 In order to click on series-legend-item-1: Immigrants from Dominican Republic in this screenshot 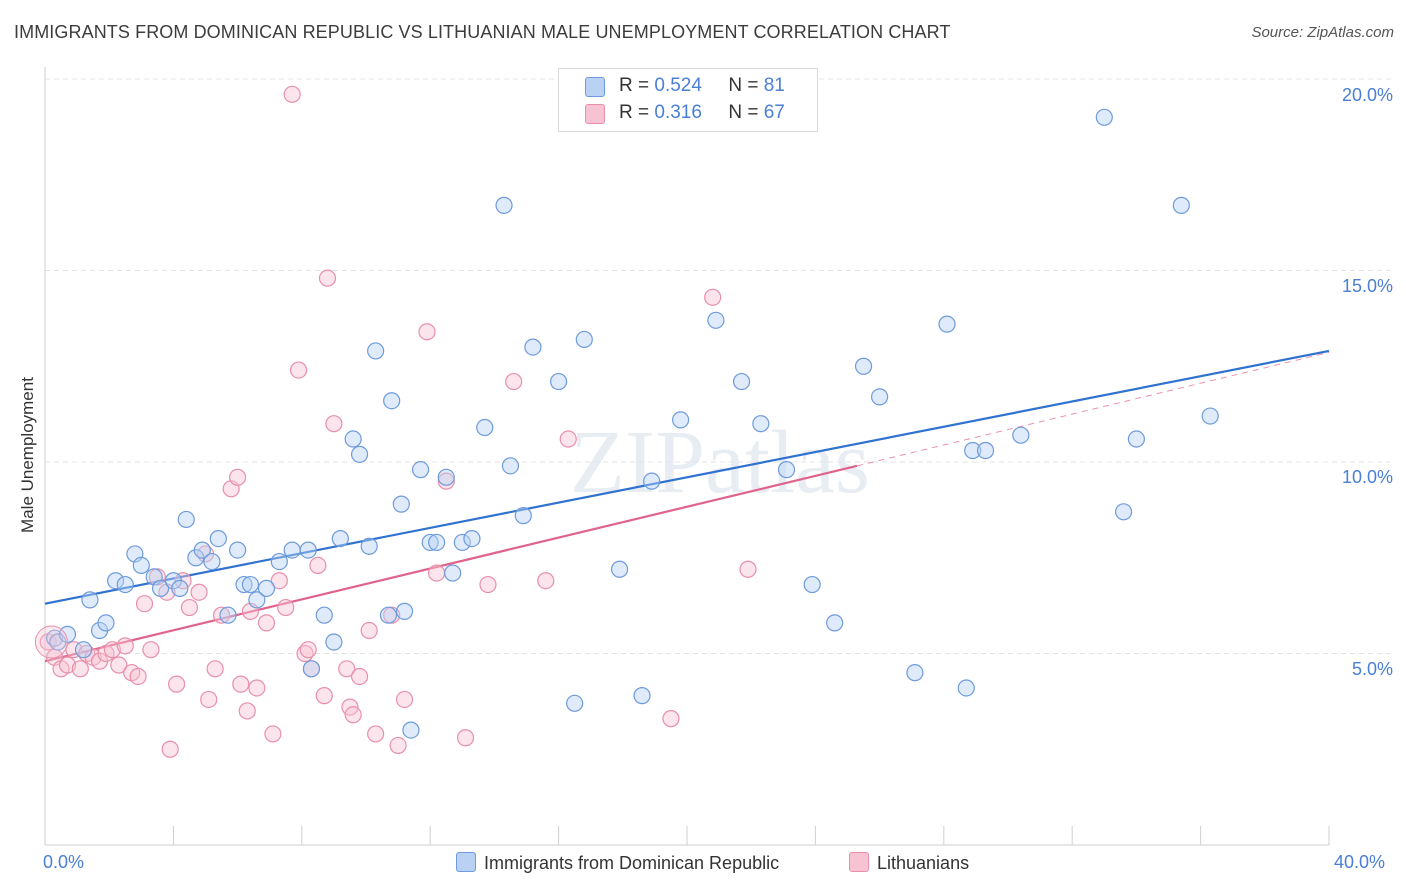, I will do `click(617, 863)`.